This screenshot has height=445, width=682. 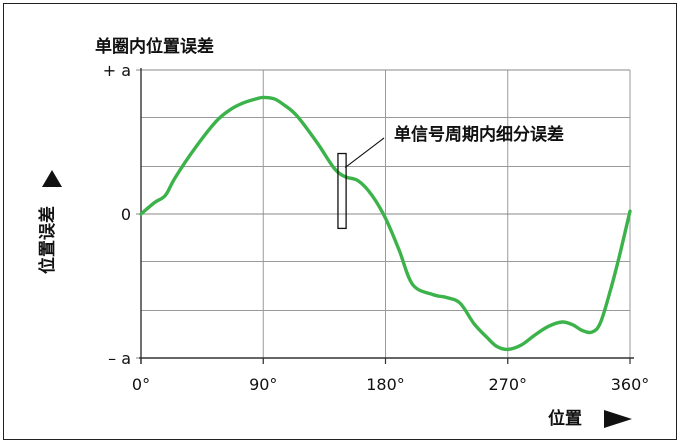 What do you see at coordinates (507, 384) in the screenshot?
I see `x-tick-label: 270°` at bounding box center [507, 384].